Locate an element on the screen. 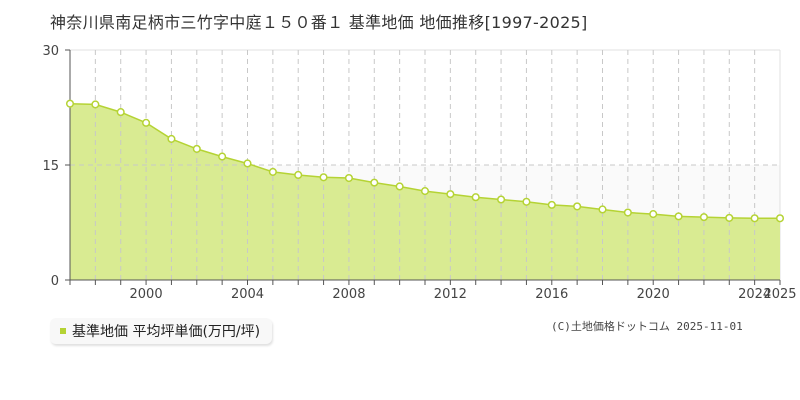 This screenshot has height=400, width=800. y-tick-label: 30 is located at coordinates (50, 51).